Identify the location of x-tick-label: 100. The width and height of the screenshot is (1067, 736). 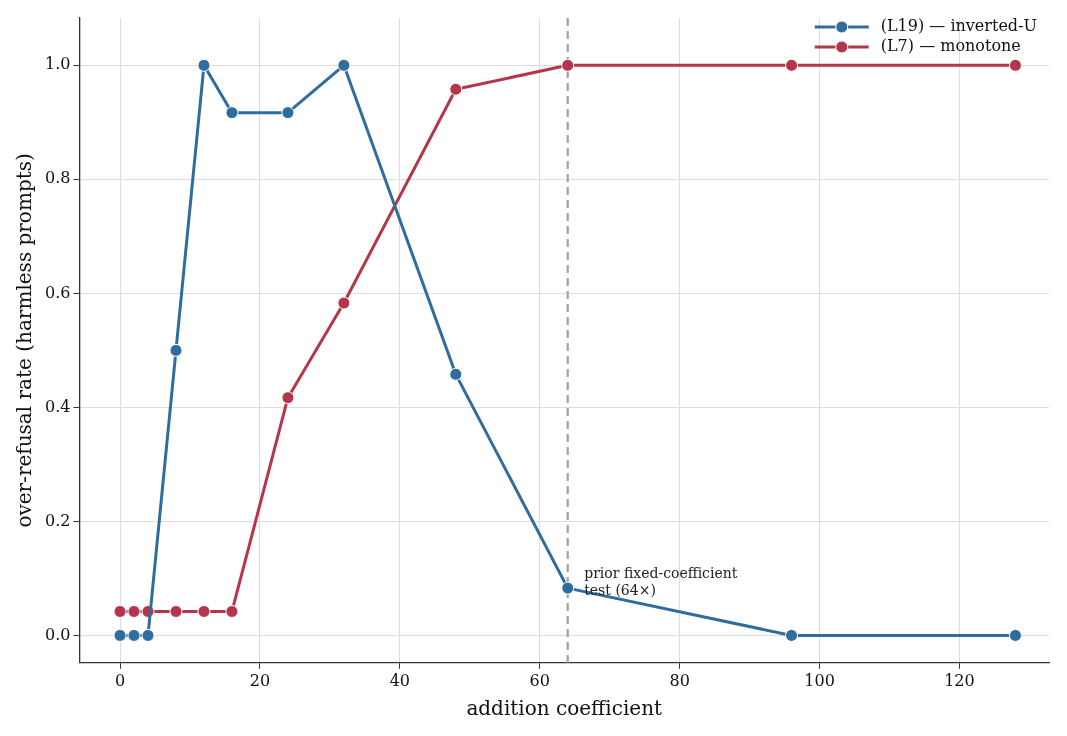
(819, 680).